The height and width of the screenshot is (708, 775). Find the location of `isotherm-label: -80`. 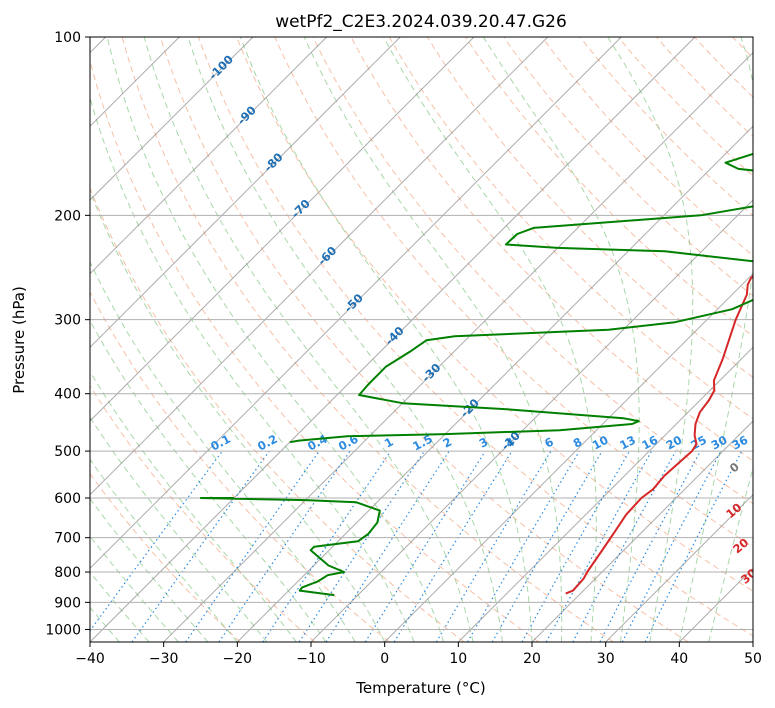

isotherm-label: -80 is located at coordinates (273, 162).